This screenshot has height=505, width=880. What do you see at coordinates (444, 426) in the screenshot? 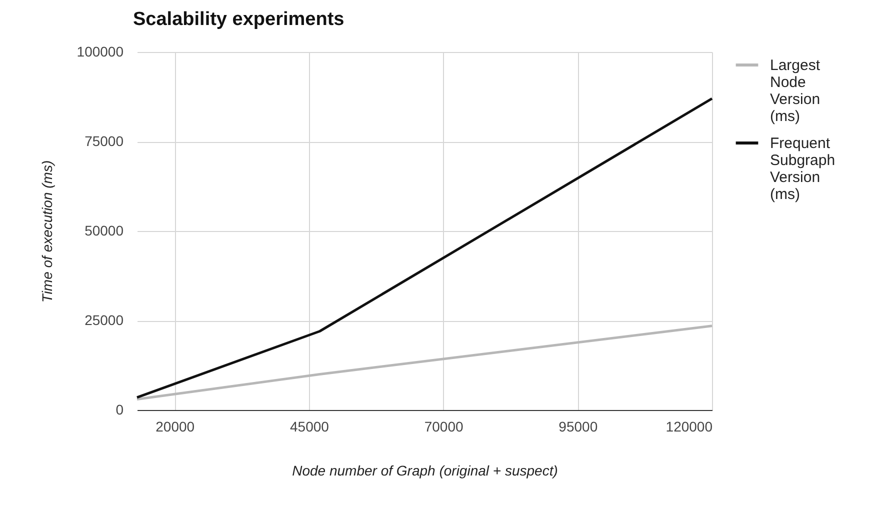
I see `x-tick-label: 70000` at bounding box center [444, 426].